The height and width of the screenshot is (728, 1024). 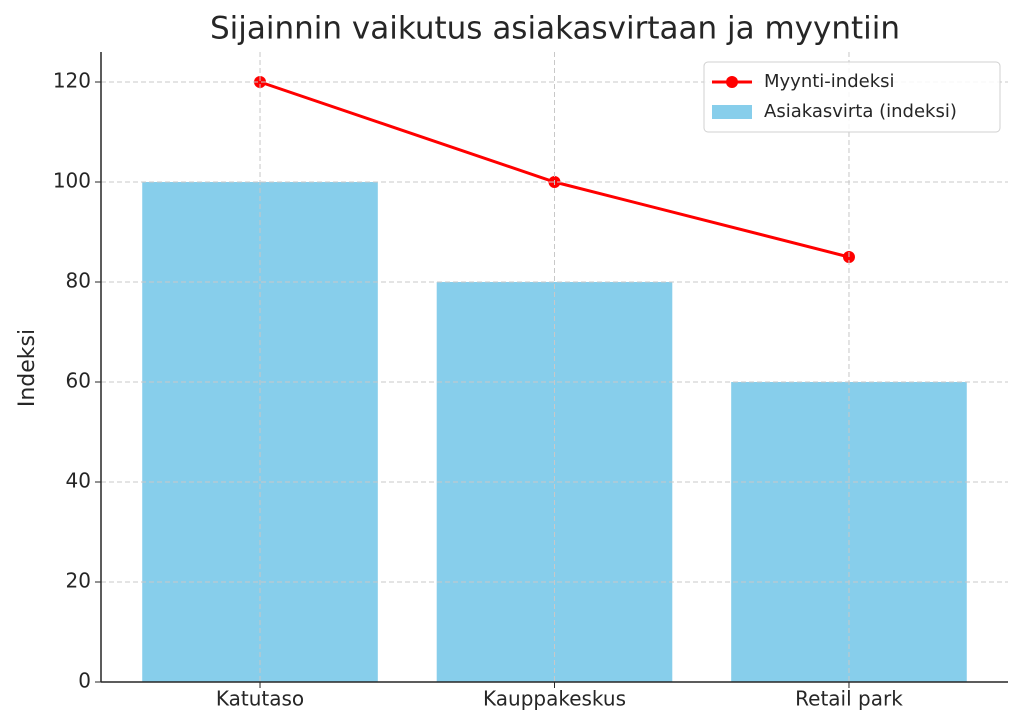 I want to click on legend-label: Asiakasvirta (indeksi), so click(x=860, y=111).